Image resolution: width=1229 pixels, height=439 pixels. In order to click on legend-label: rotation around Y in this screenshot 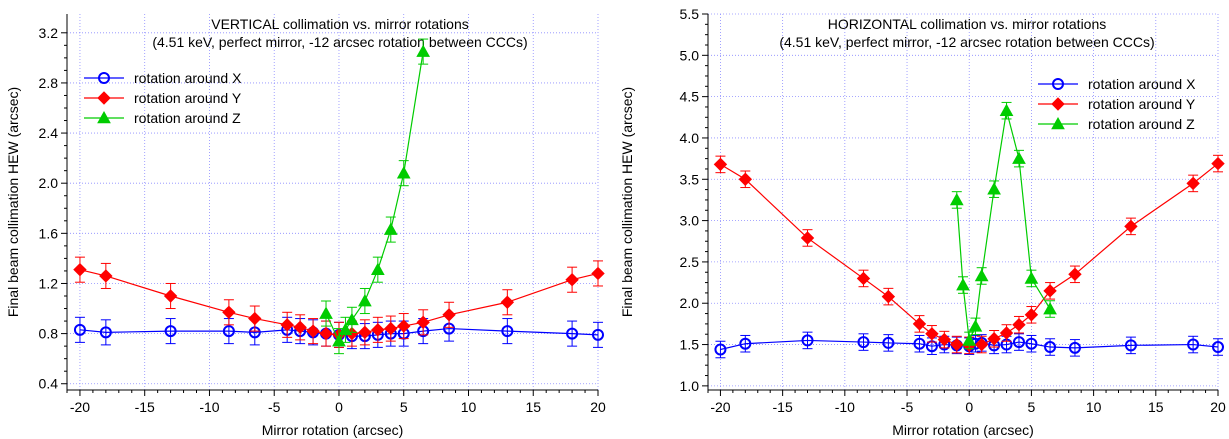, I will do `click(1142, 104)`.